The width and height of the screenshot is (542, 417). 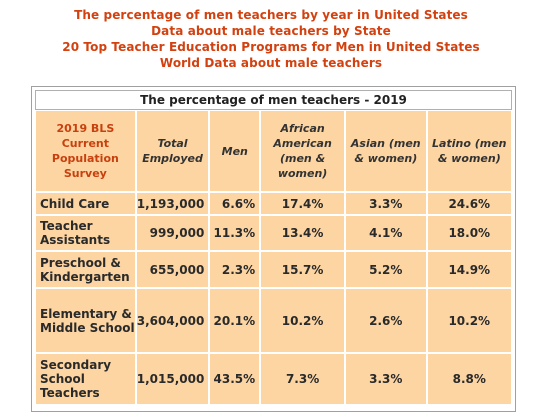 I want to click on cell-latino: 8.8%, so click(x=469, y=379).